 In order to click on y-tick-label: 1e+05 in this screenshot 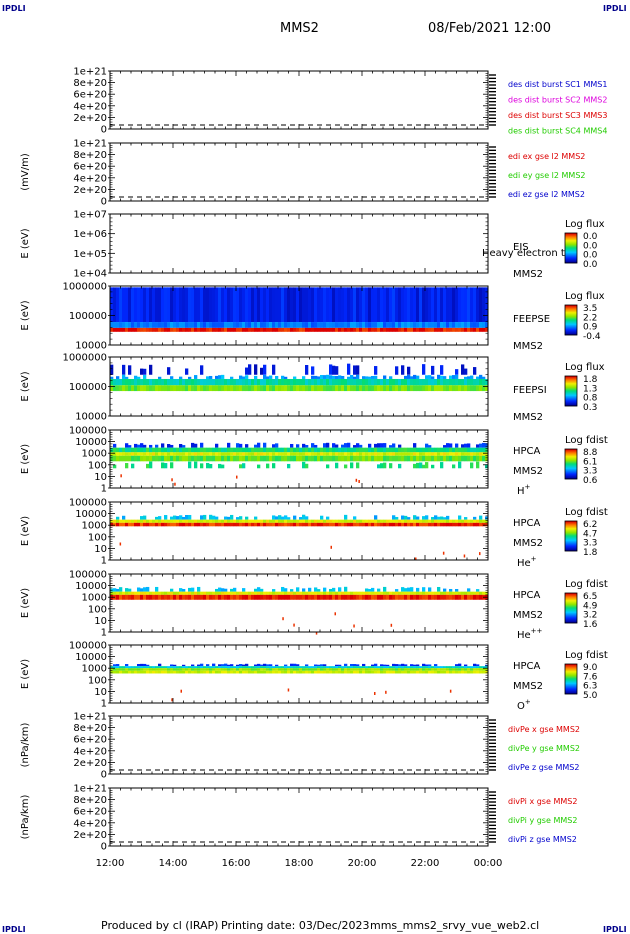, I will do `click(90, 254)`.